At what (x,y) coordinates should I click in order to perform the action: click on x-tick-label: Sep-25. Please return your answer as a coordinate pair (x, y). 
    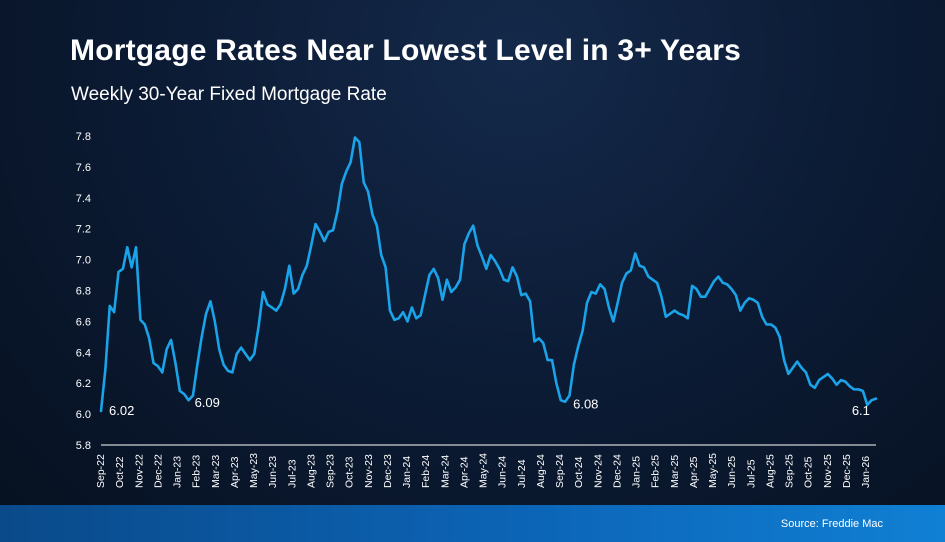
    Looking at the image, I should click on (790, 471).